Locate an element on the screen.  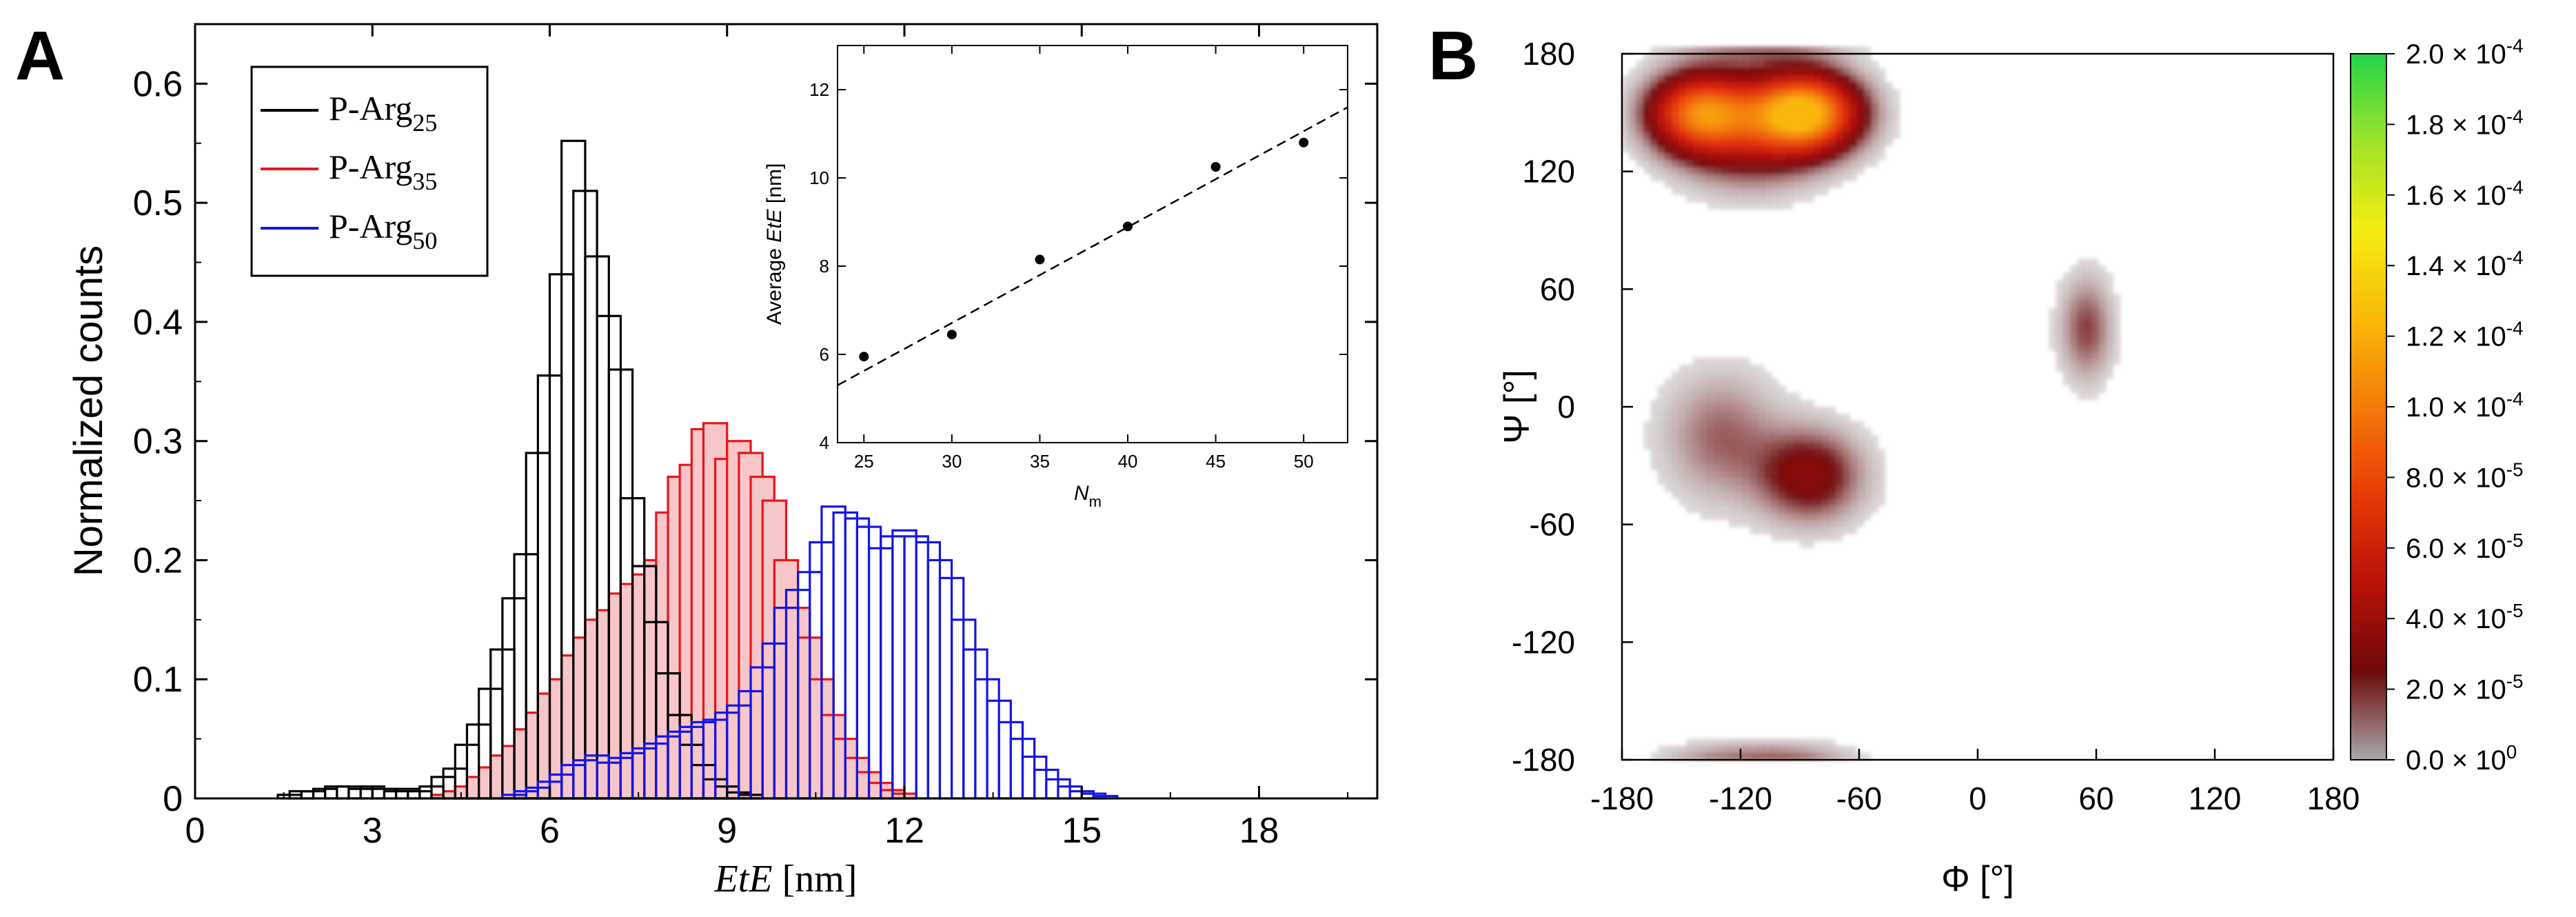
heatmap-y-tick-label-2: 60 is located at coordinates (1557, 289).